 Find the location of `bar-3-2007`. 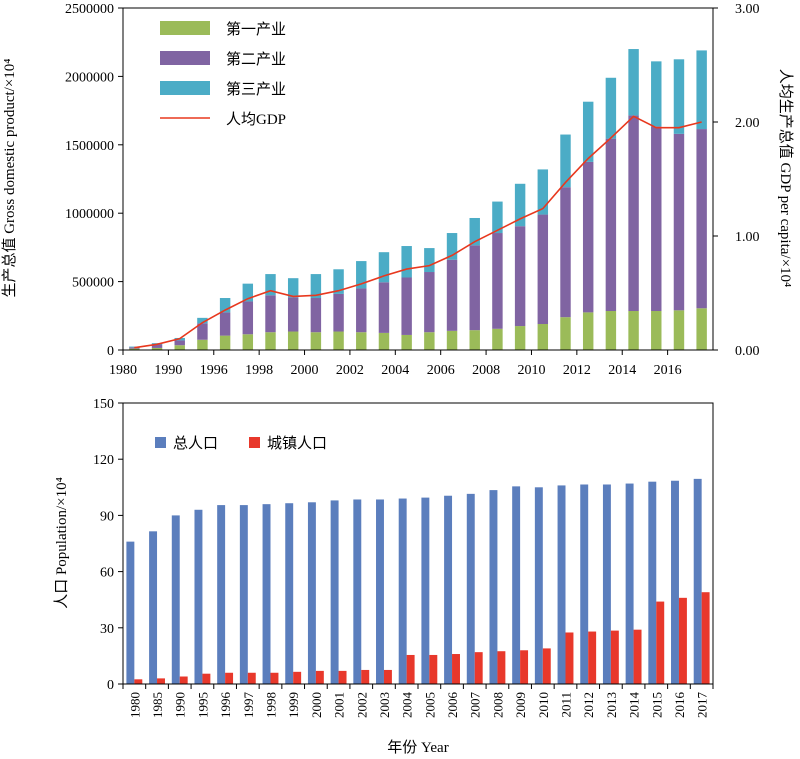

bar-3-2007 is located at coordinates (474, 231).